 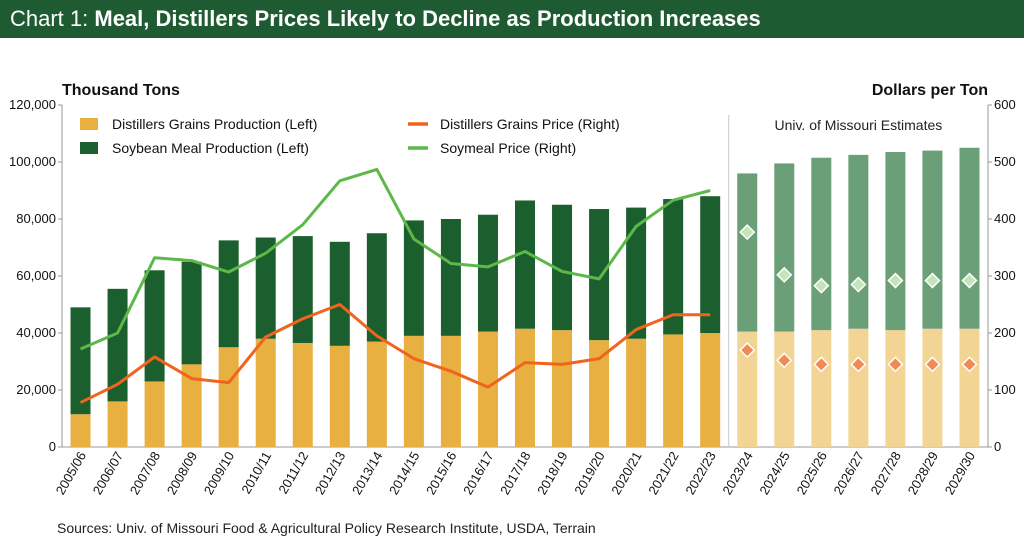 I want to click on x-tick-label: 2019/20, so click(x=589, y=473).